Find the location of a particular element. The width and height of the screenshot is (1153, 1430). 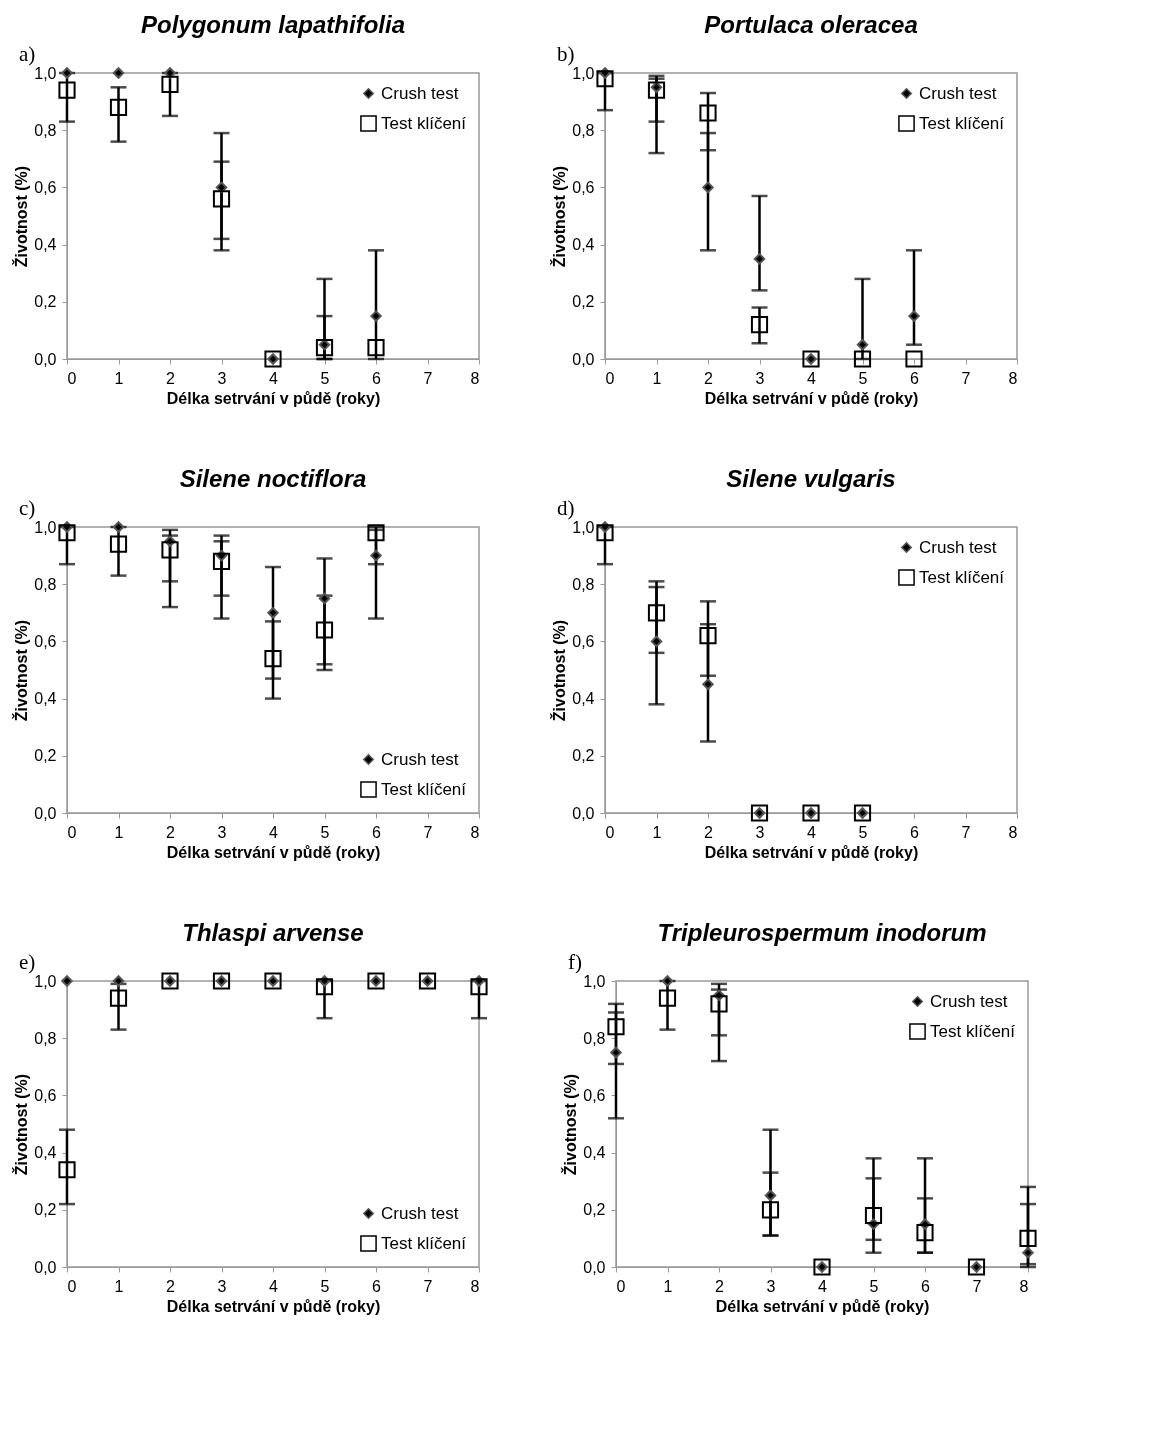

chart-title: Polygonum lapathifolia is located at coordinates (273, 24).